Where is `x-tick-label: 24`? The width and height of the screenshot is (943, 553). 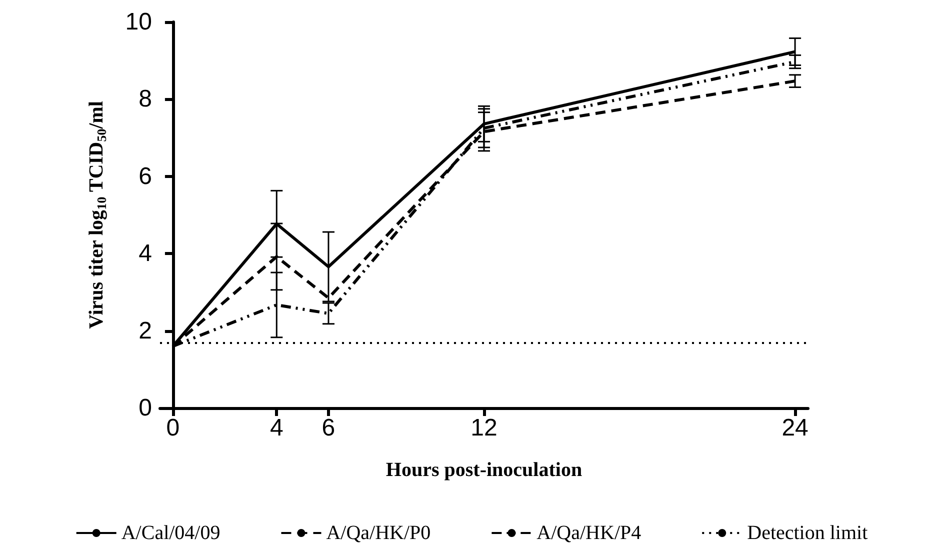 x-tick-label: 24 is located at coordinates (795, 428).